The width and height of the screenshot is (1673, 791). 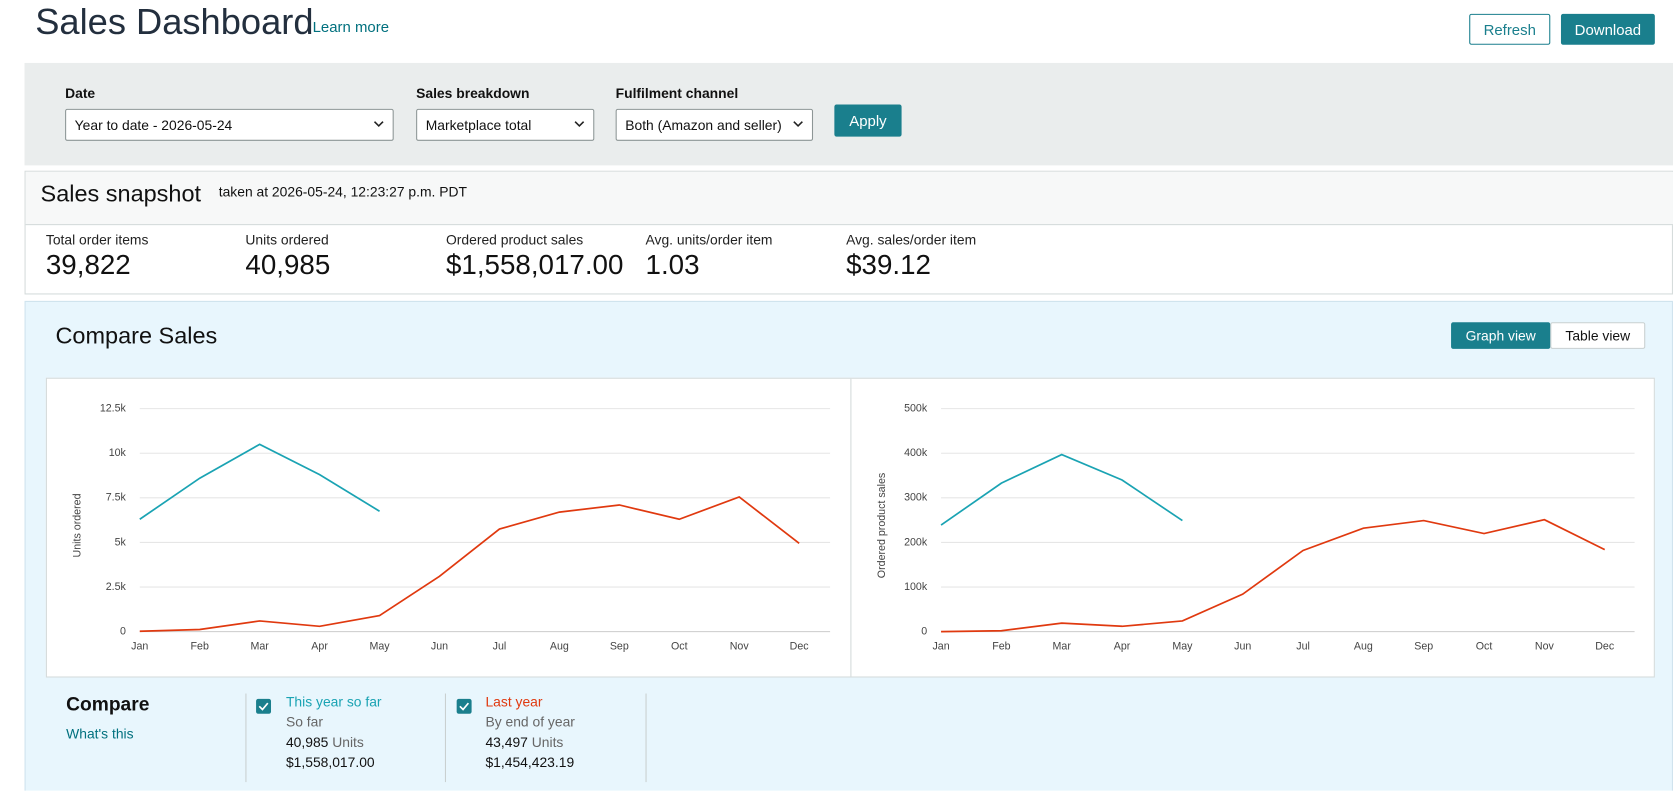 I want to click on units-line: 40,985 Units, so click(x=325, y=742).